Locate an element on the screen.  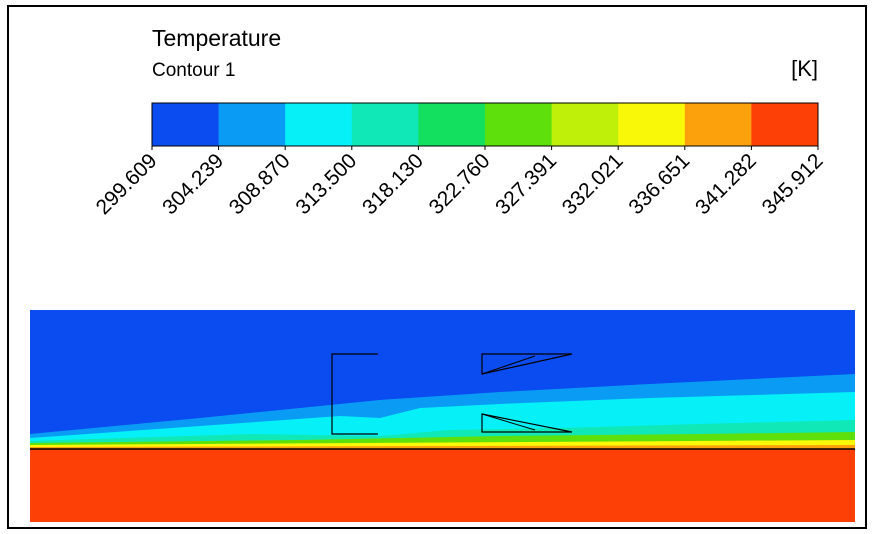
legend-subtitle: Contour 1 is located at coordinates (193, 70).